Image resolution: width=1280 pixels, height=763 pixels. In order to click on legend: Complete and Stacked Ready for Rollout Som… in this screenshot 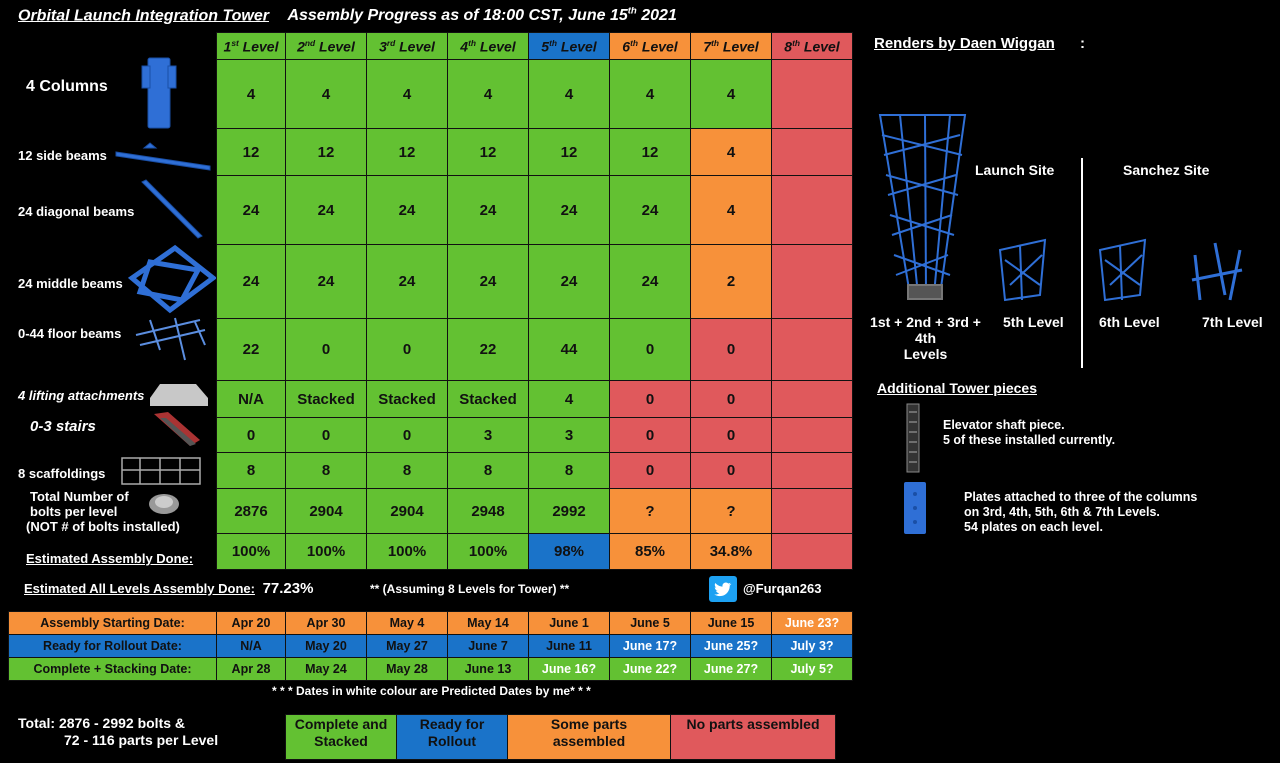, I will do `click(560, 737)`.